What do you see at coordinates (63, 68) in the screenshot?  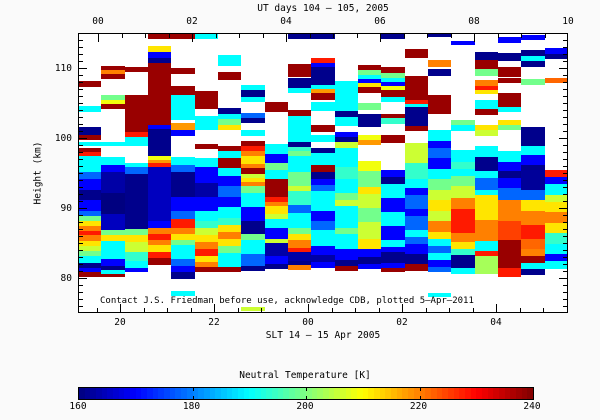 I see `left-axis-tick-label: 110` at bounding box center [63, 68].